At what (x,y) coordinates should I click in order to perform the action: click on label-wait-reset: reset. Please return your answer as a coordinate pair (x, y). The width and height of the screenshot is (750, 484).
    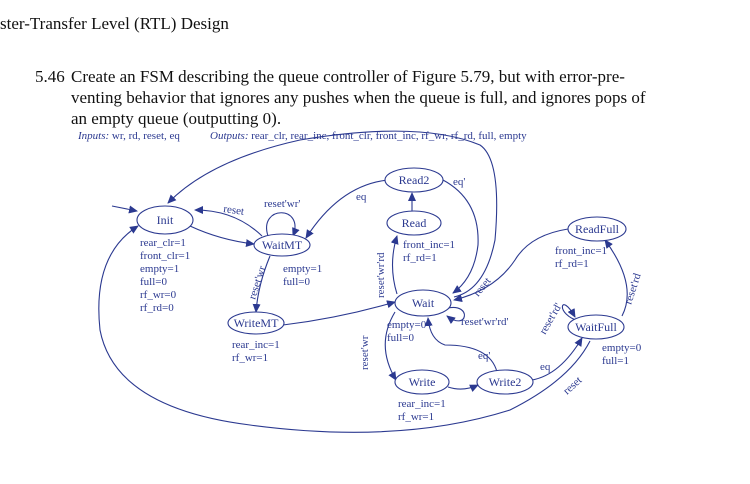
    Looking at the image, I should click on (482, 287).